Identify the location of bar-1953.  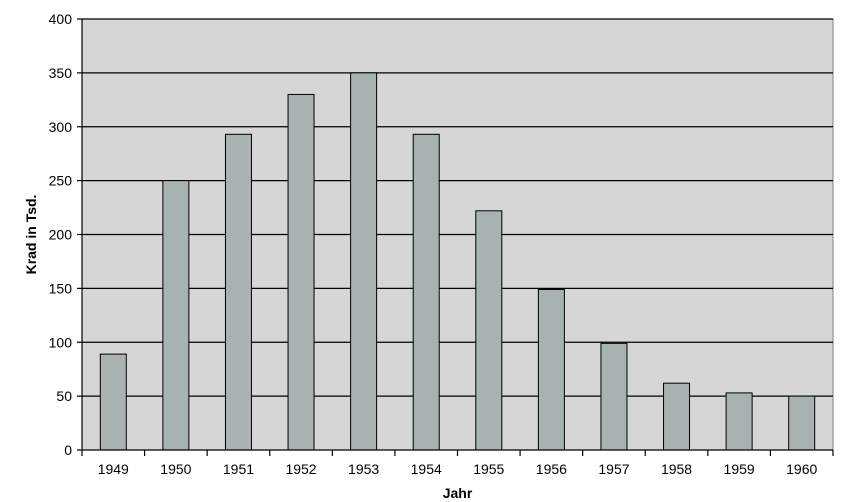
(364, 261).